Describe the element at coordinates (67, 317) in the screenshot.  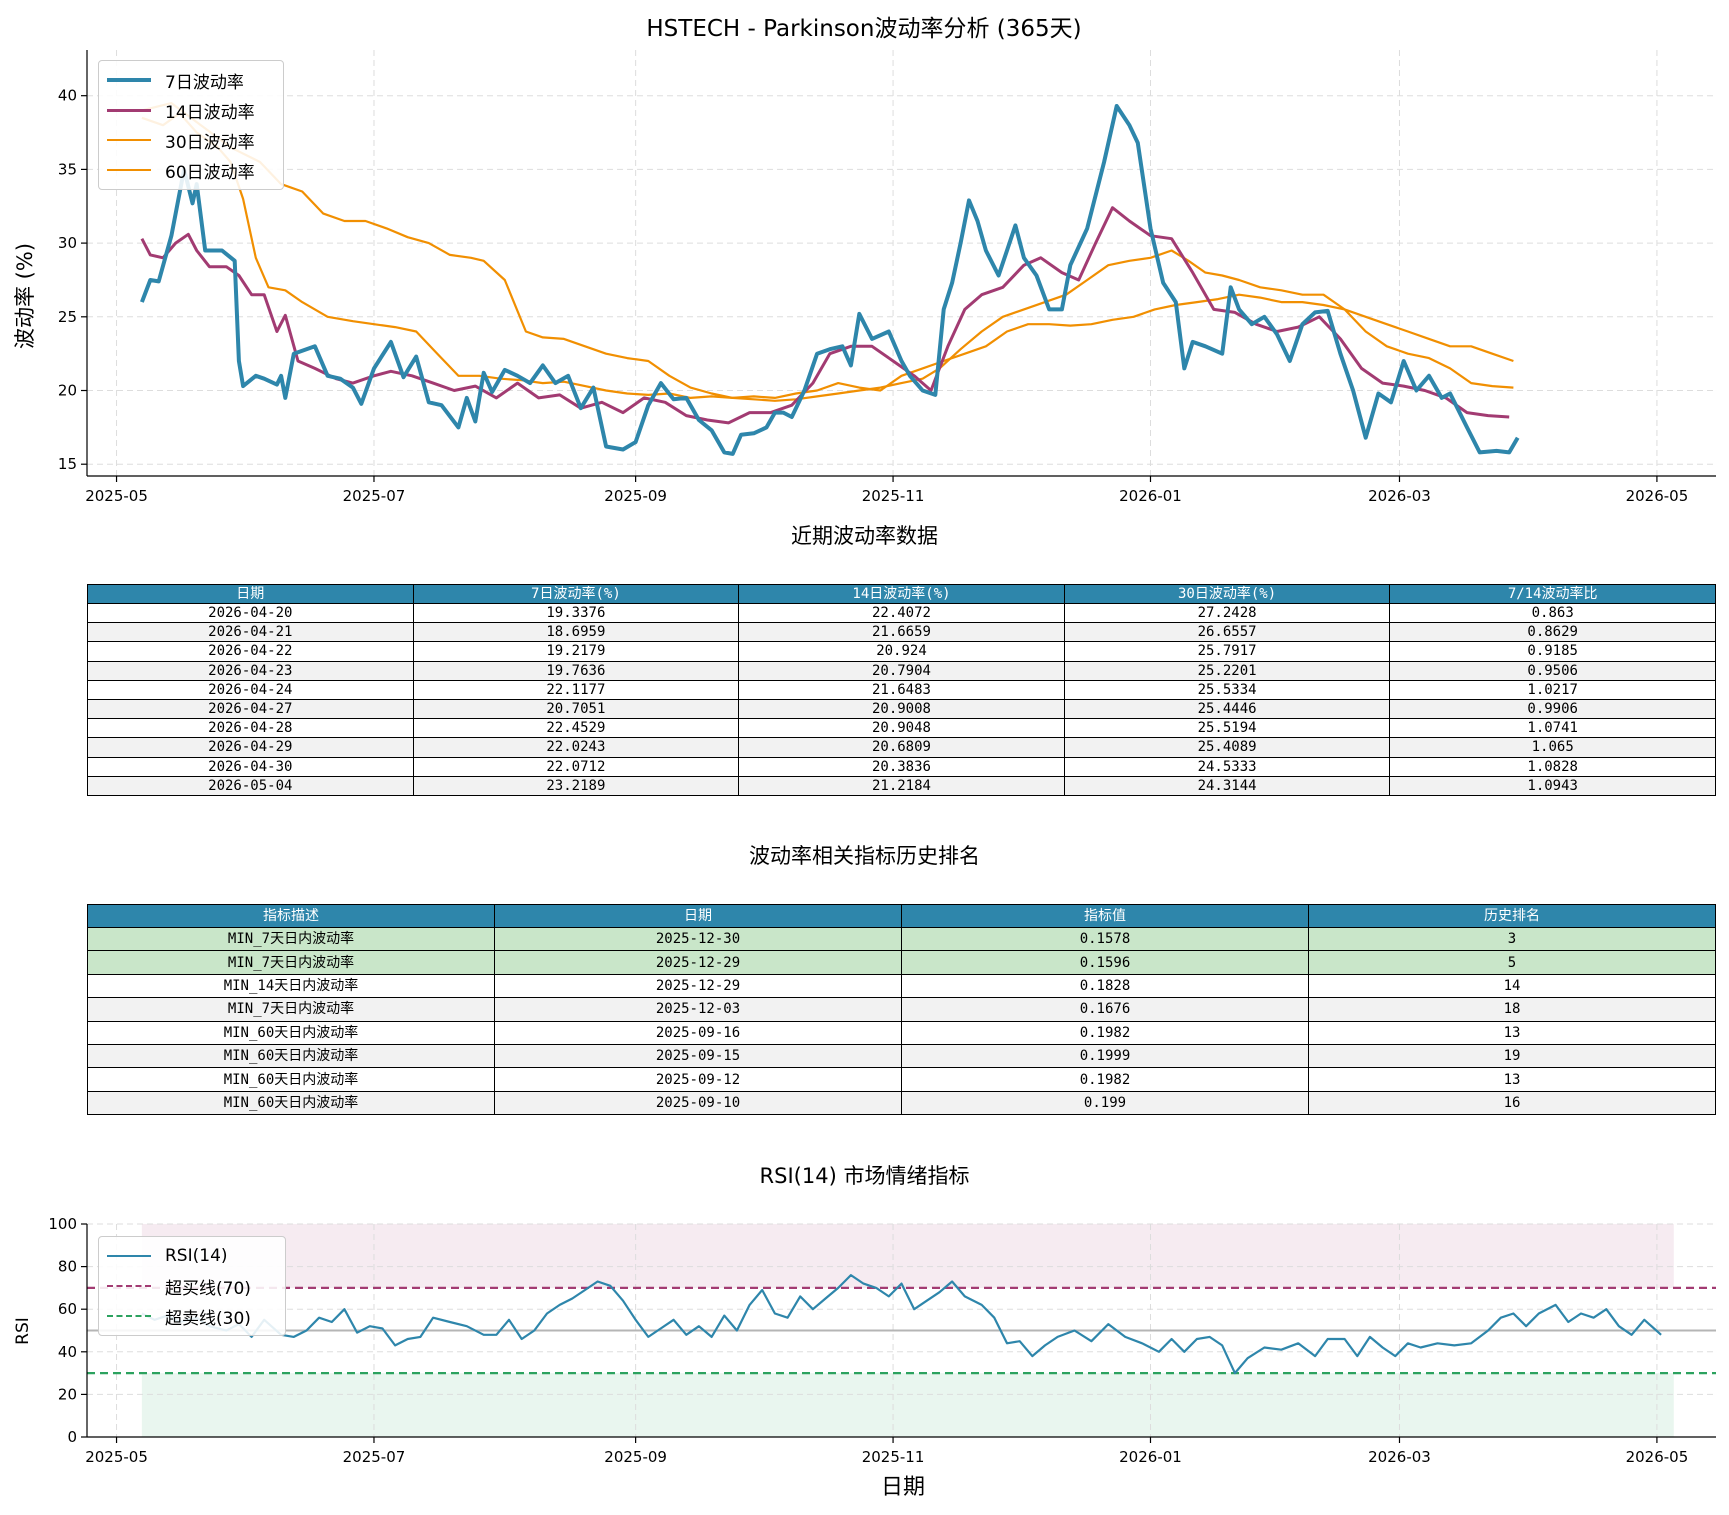
I see `volatility-tick-label-y: 25` at that location.